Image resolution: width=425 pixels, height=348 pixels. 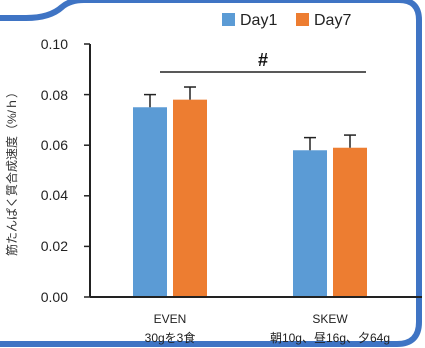 I want to click on significance-marker: #, so click(x=263, y=60).